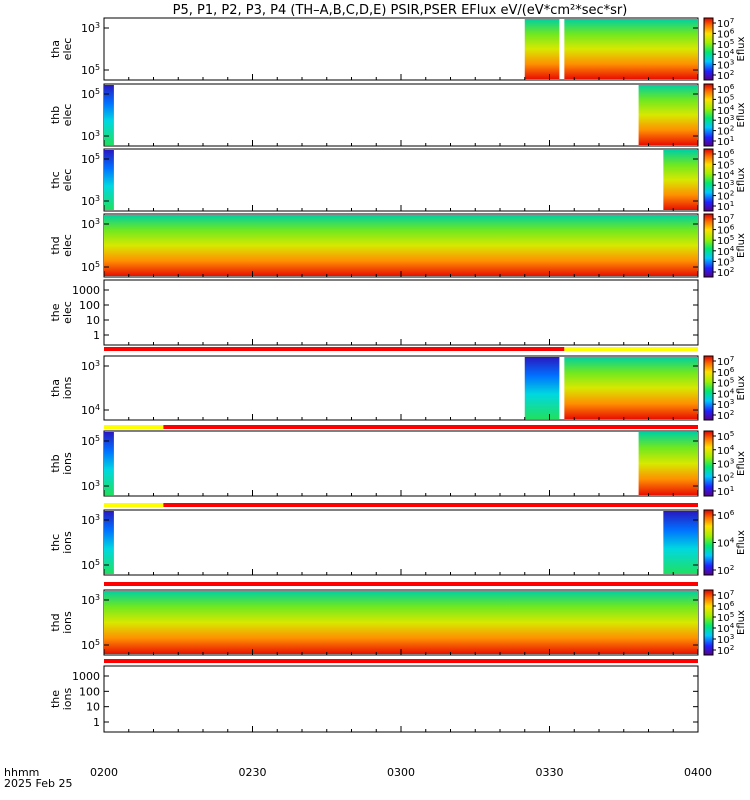 This screenshot has height=800, width=750. I want to click on panel-label-probe: tha, so click(55, 49).